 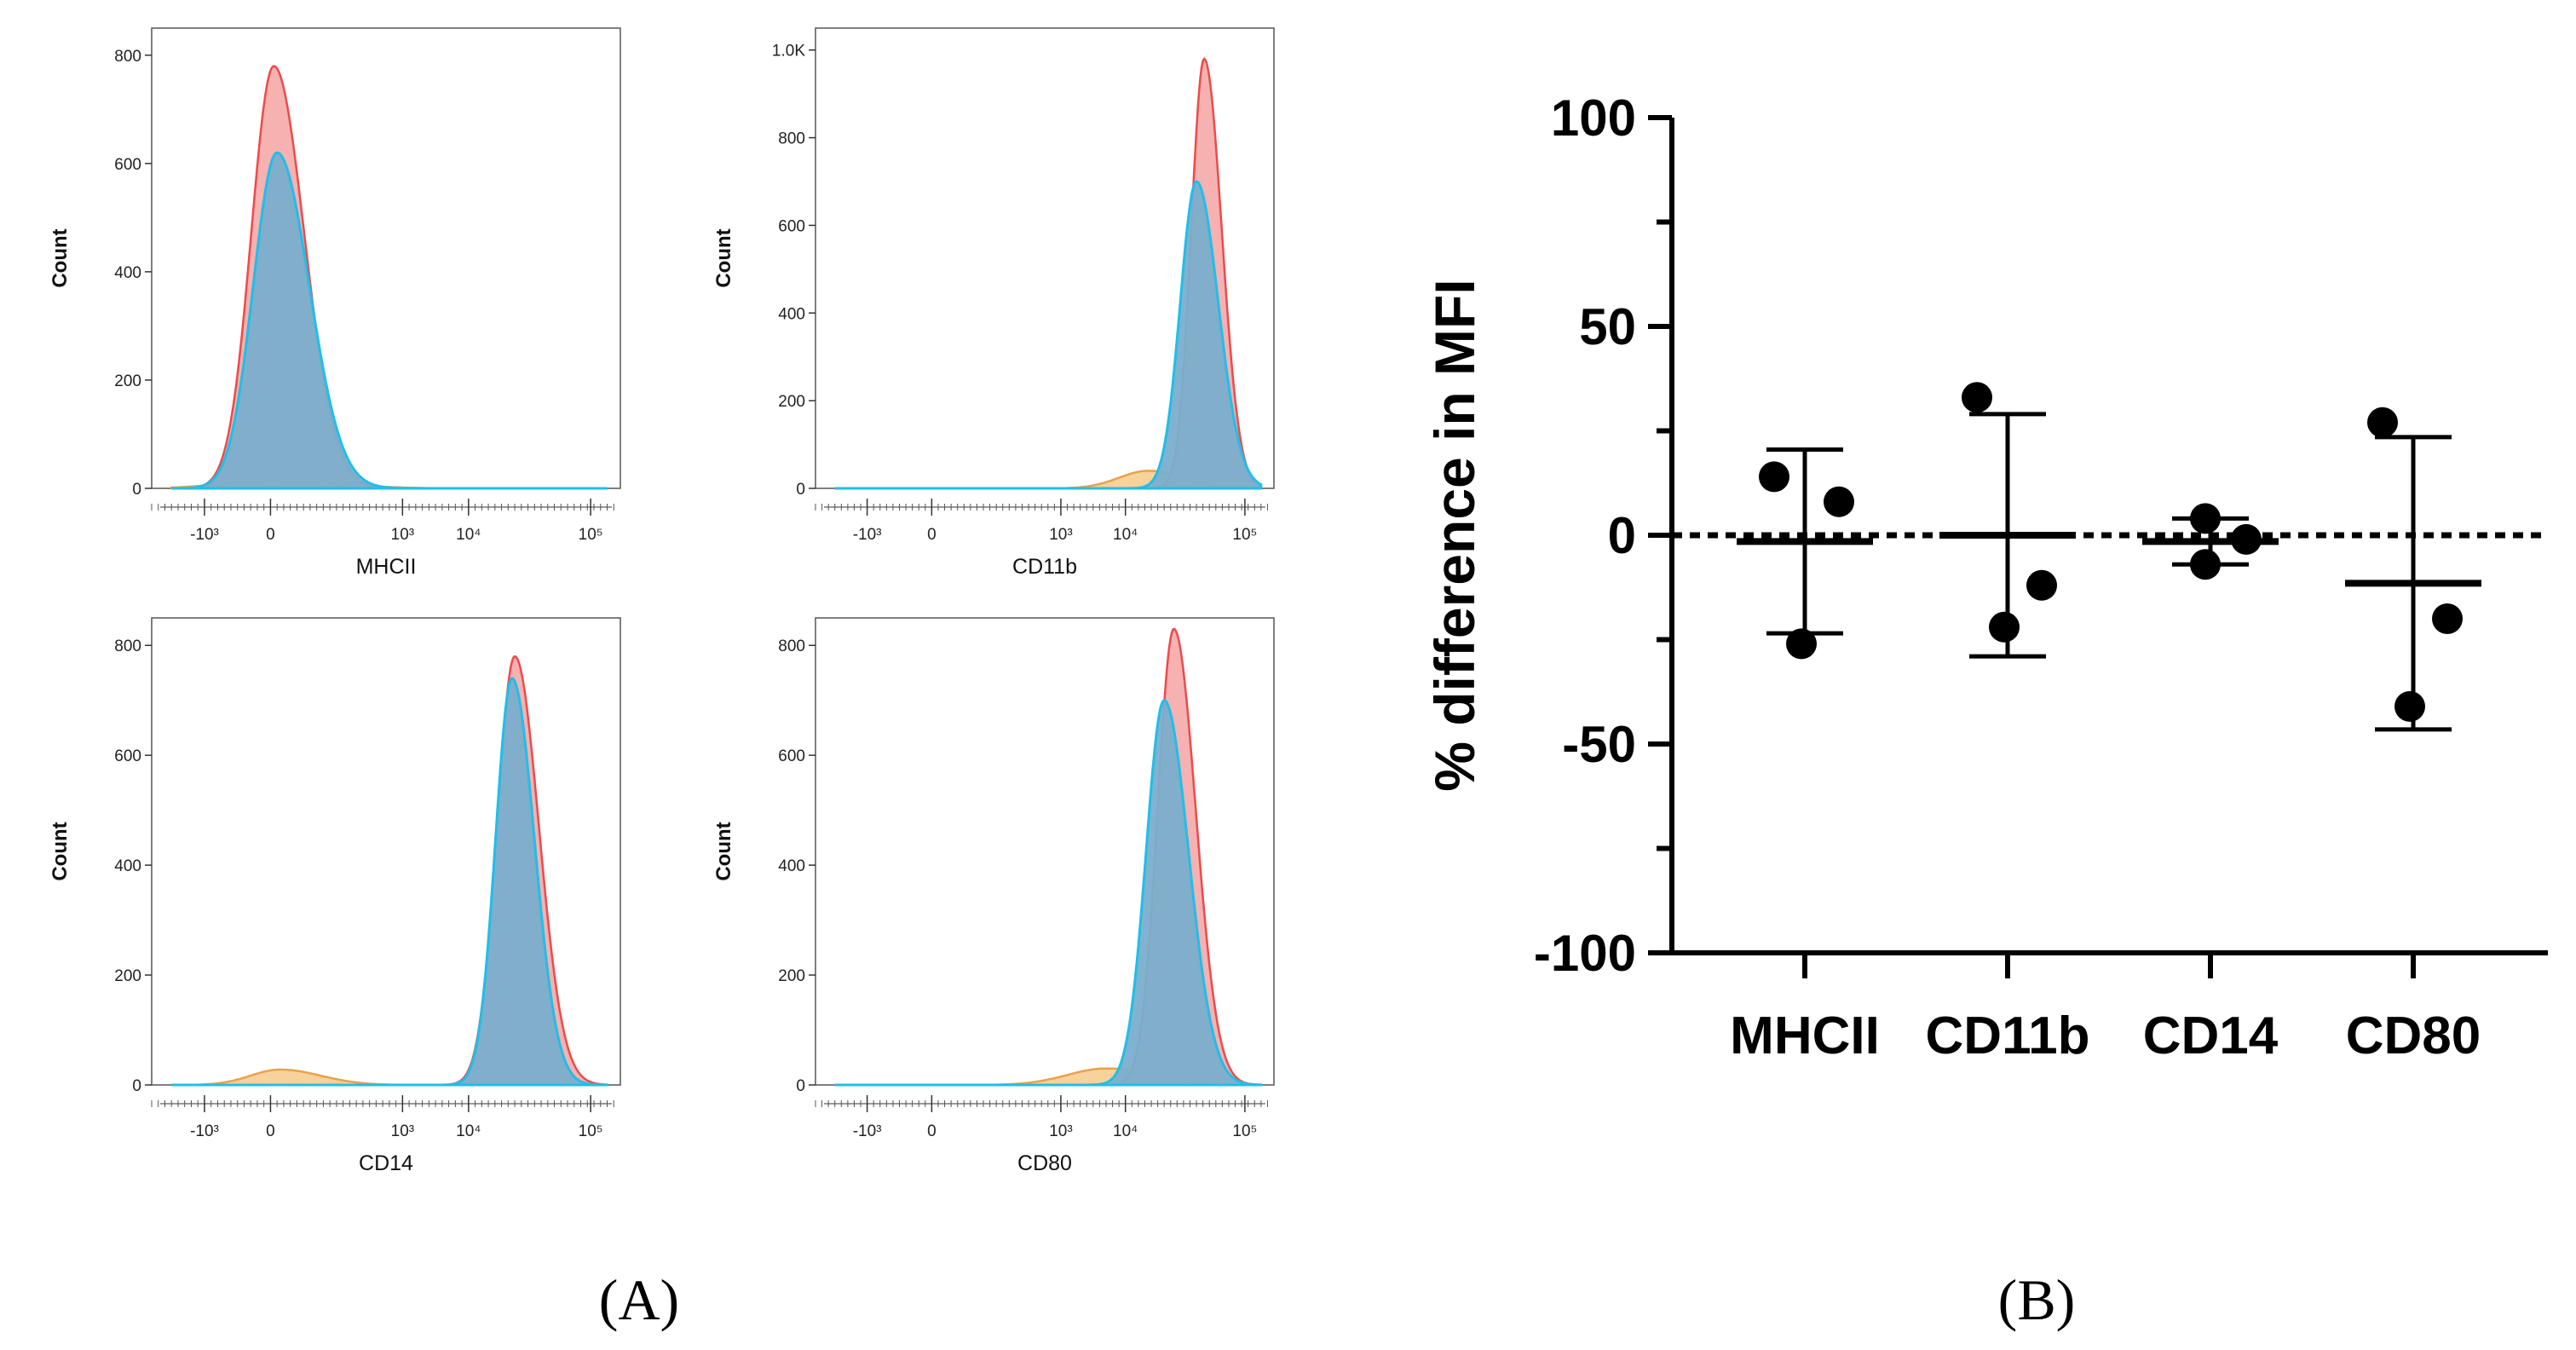 What do you see at coordinates (1593, 118) in the screenshot?
I see `y-tick-label: 100` at bounding box center [1593, 118].